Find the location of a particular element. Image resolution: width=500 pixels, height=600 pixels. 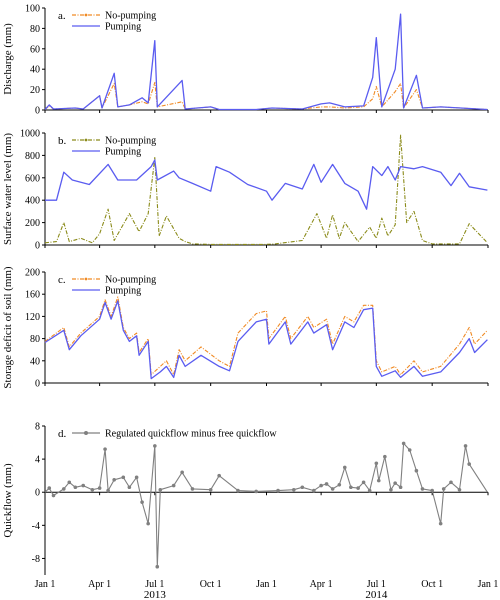

panel-label: a. is located at coordinates (62, 16).